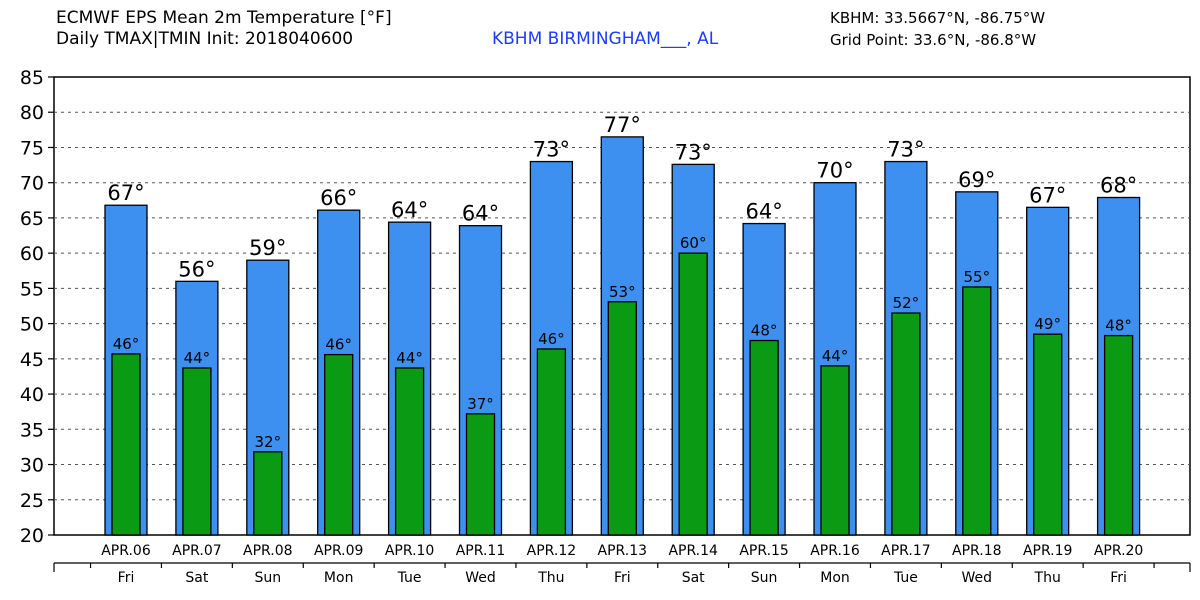 The width and height of the screenshot is (1200, 600). What do you see at coordinates (196, 269) in the screenshot?
I see `tmax-label: 56°` at bounding box center [196, 269].